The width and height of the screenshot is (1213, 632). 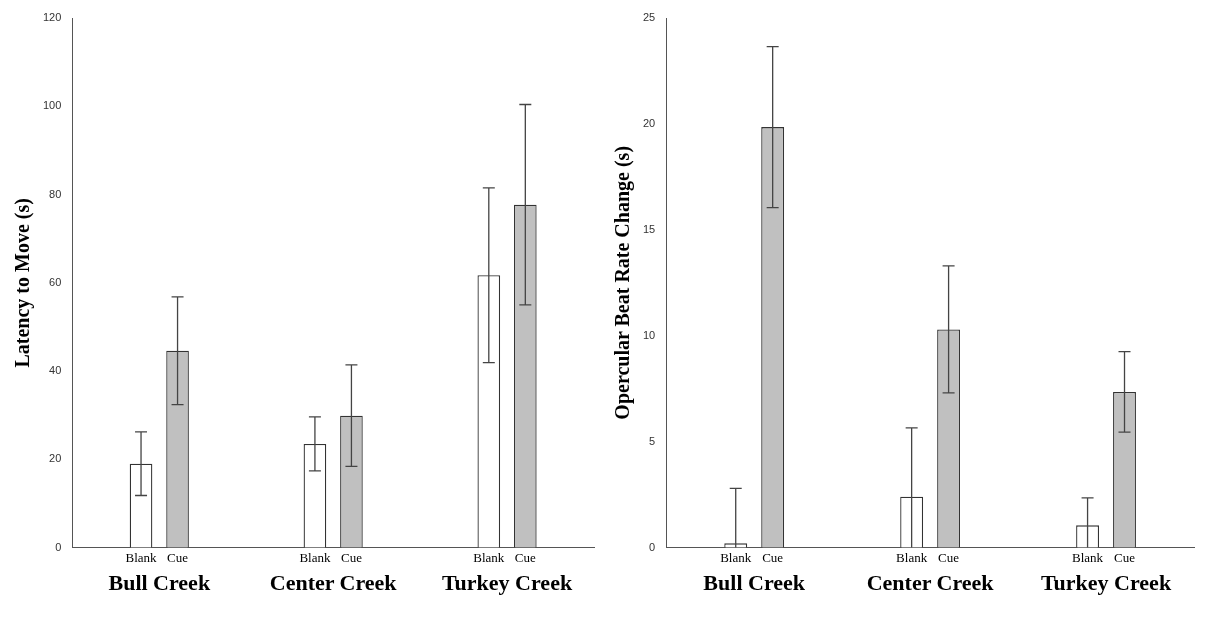 I want to click on y-tick-label: 120, so click(x=52, y=17).